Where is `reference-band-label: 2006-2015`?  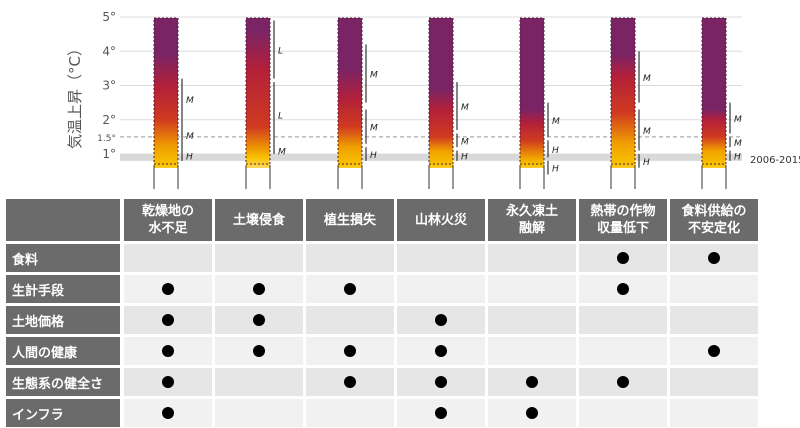
reference-band-label: 2006-2015 is located at coordinates (775, 160).